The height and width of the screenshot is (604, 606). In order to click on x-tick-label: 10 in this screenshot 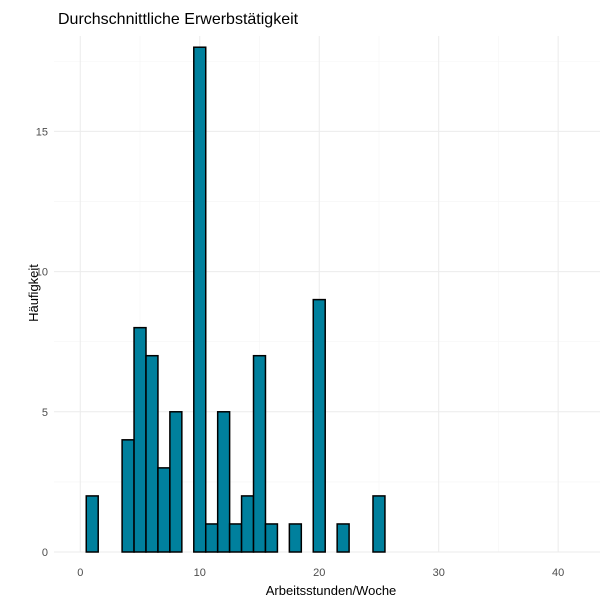, I will do `click(200, 573)`.